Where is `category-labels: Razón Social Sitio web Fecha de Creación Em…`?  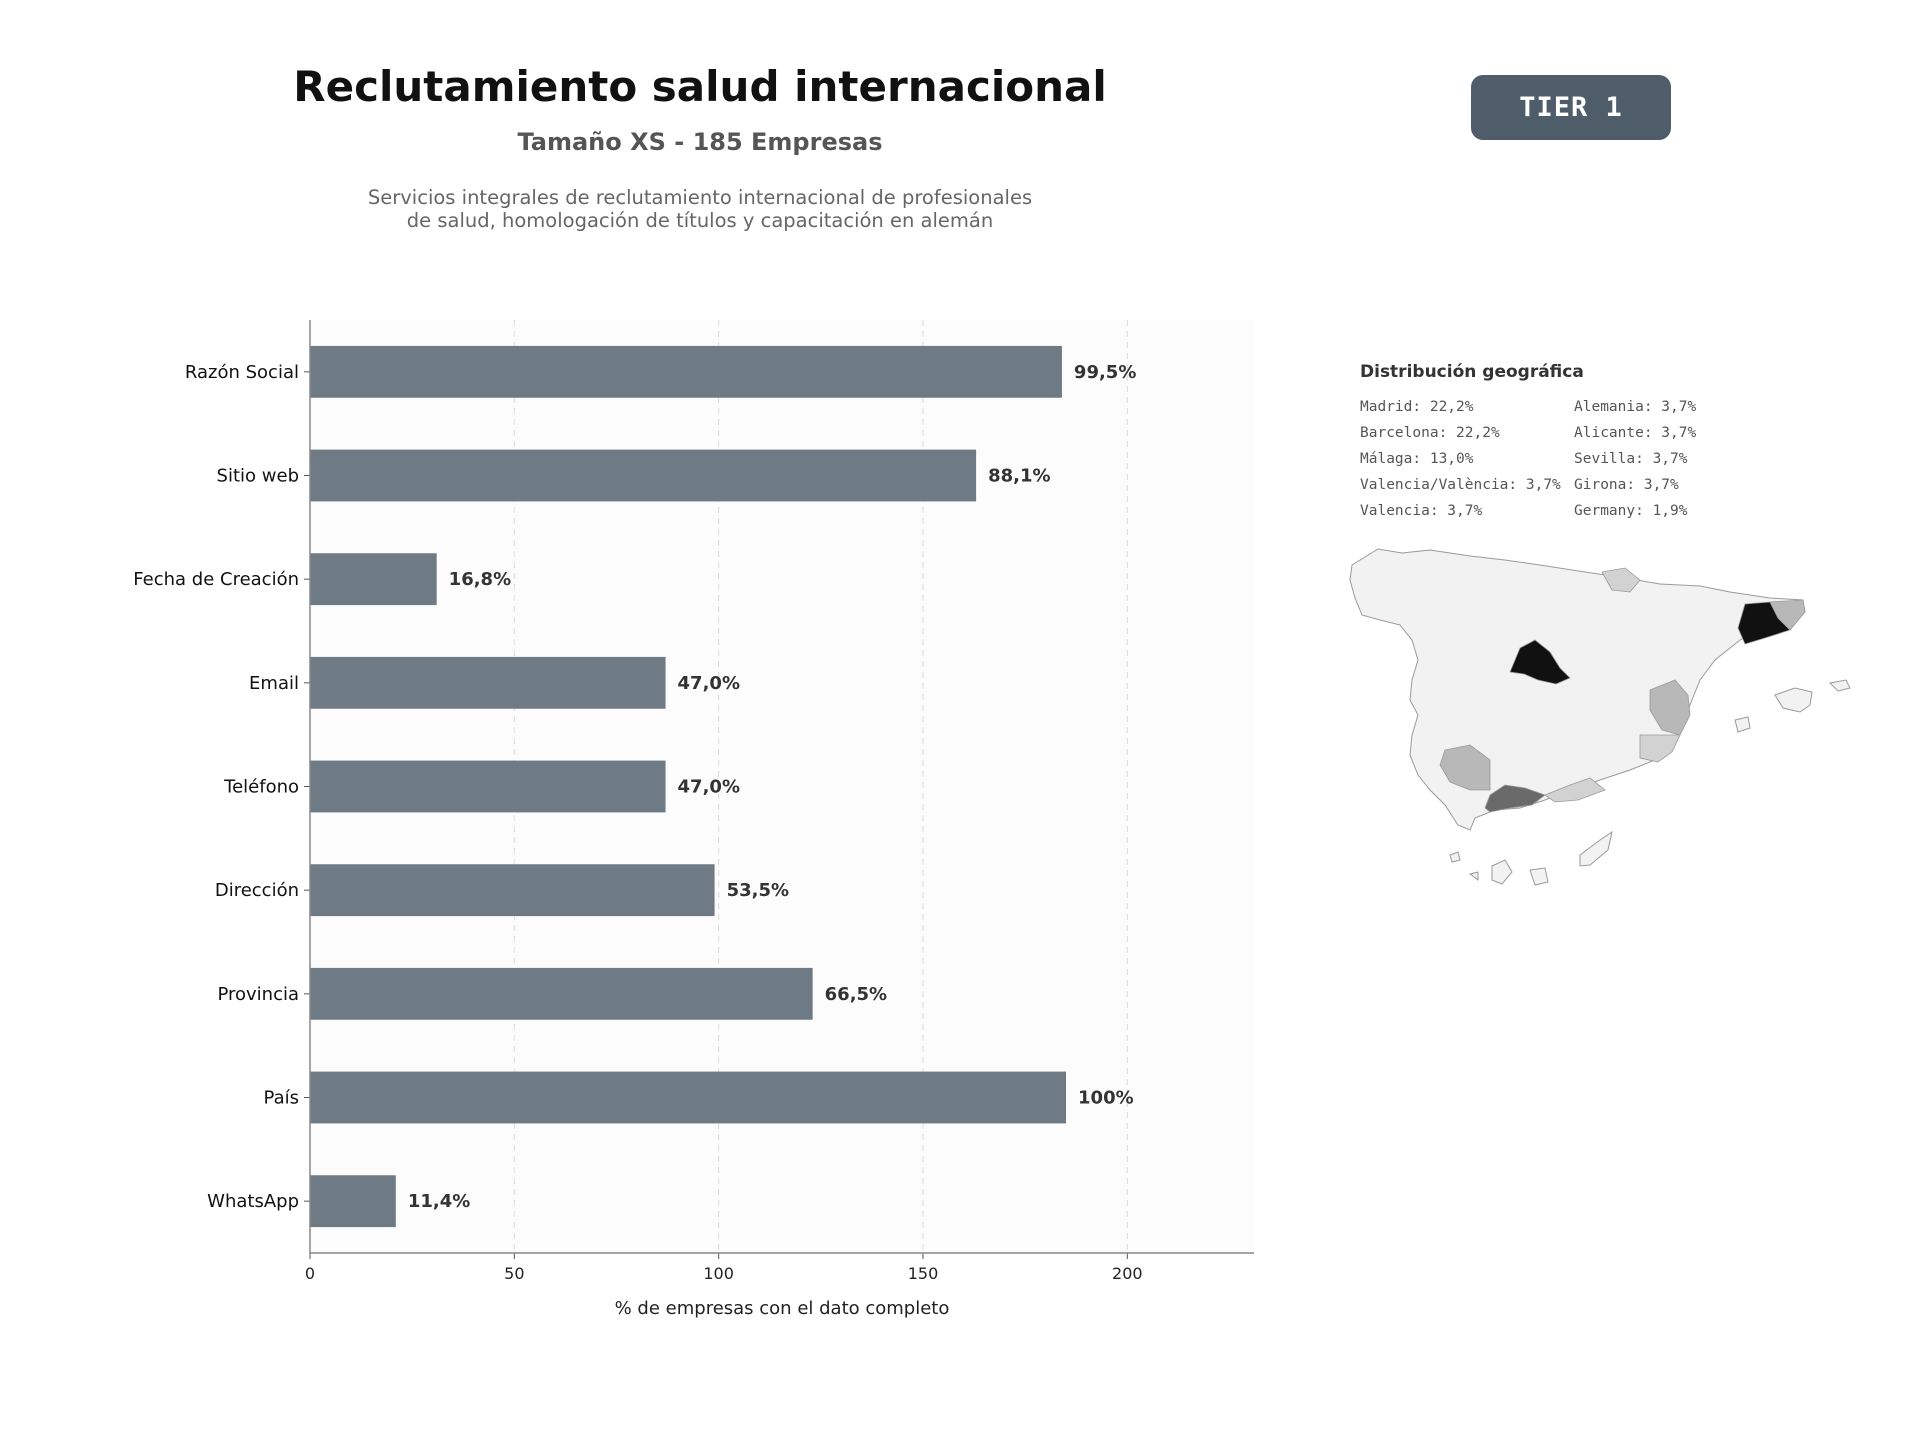
category-labels: Razón Social Sitio web Fecha de Creación Em… is located at coordinates (221, 787).